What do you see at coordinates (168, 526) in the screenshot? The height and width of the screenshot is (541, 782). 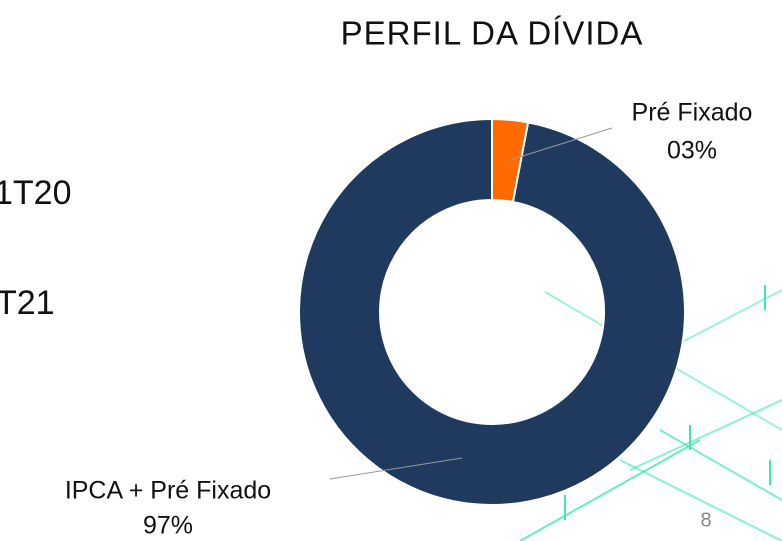 I see `slice-value: 97%` at bounding box center [168, 526].